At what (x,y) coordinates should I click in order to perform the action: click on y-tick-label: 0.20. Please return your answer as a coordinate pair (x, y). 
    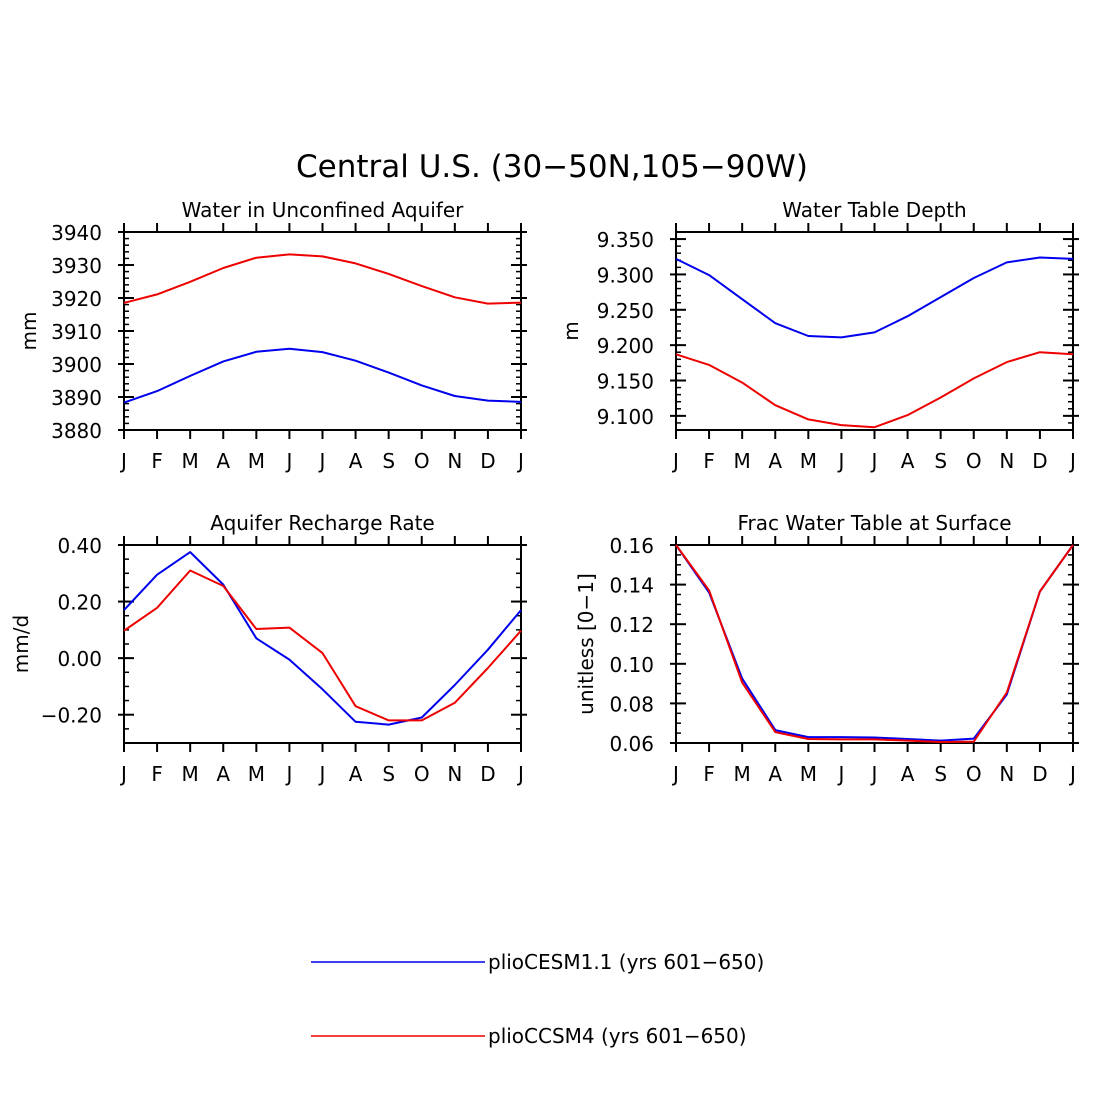
    Looking at the image, I should click on (79, 603).